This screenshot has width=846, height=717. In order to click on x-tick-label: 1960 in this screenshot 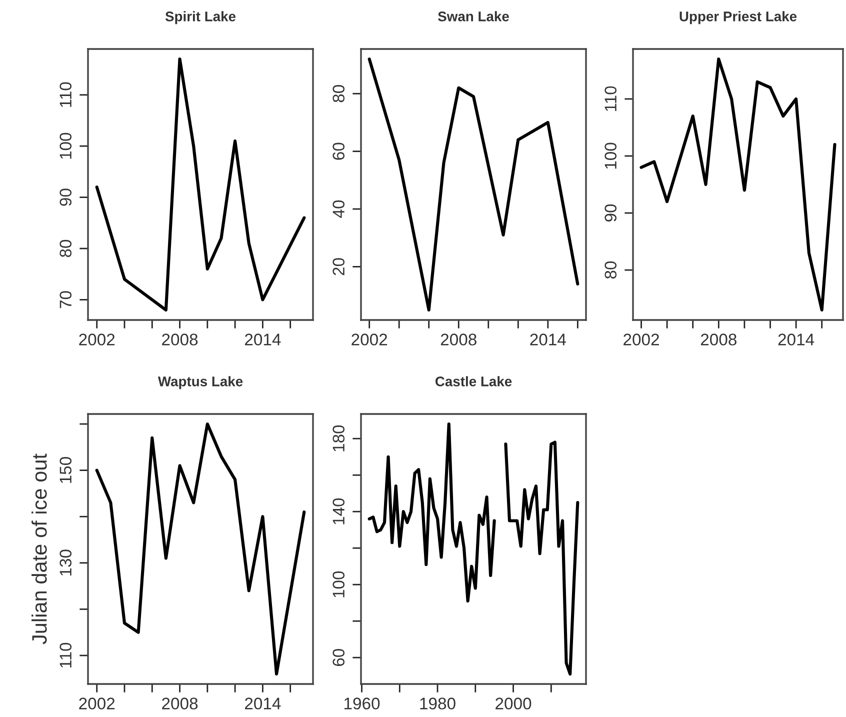, I will do `click(362, 704)`.